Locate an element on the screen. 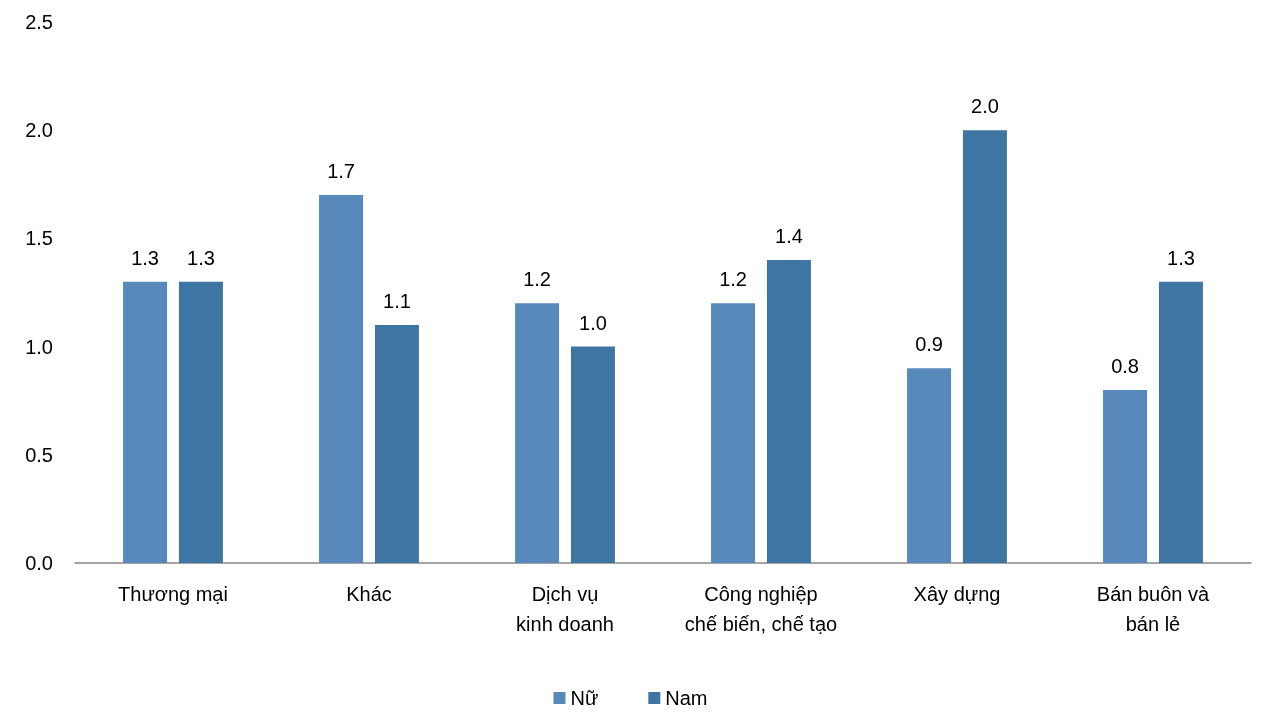  y-tick-label: 1.0 is located at coordinates (39, 346).